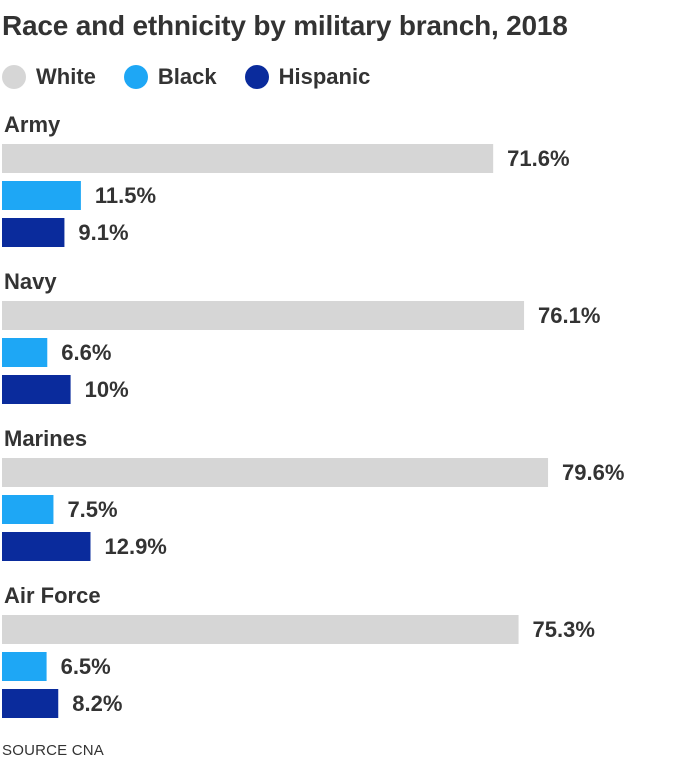 The height and width of the screenshot is (773, 700). Describe the element at coordinates (298, 650) in the screenshot. I see `category-group-air-force: Air Force 75.3% 6.5% 8.2%` at that location.